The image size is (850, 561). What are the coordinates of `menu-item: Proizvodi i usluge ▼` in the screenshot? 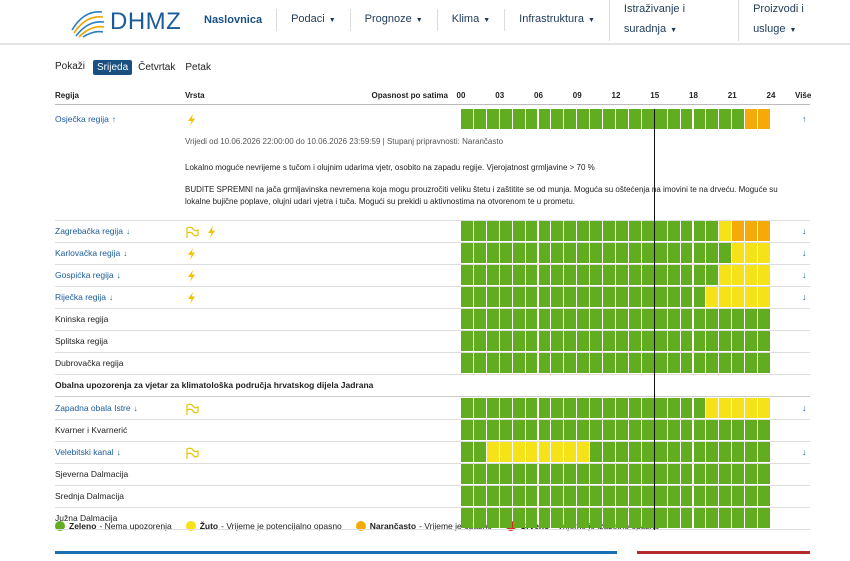 It's located at (794, 20).